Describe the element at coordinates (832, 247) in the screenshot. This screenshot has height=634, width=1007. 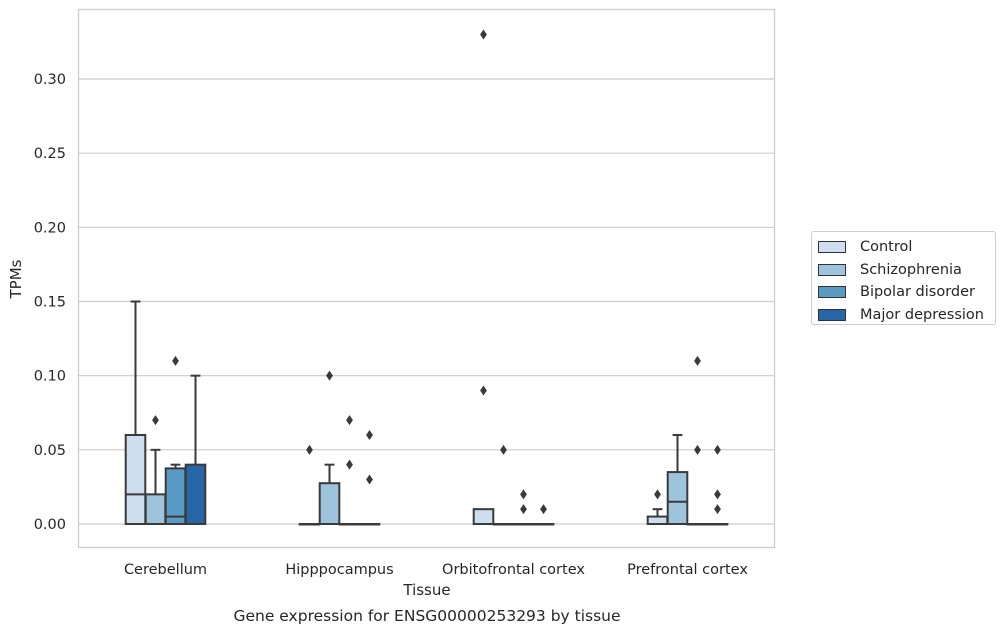
I see `legend-swatch-control` at that location.